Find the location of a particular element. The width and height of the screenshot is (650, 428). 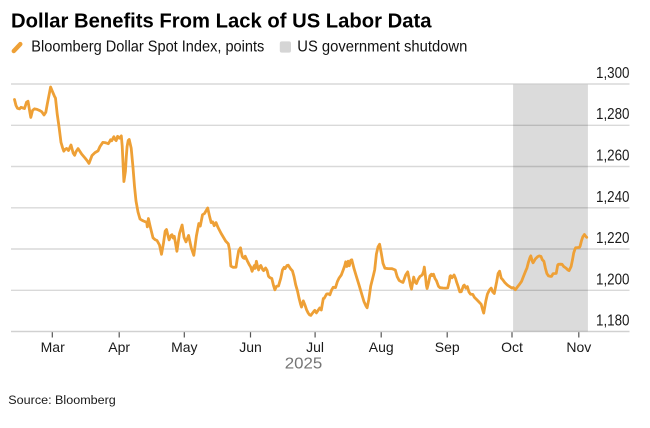

svg-text: US government shutdown is located at coordinates (382, 47).